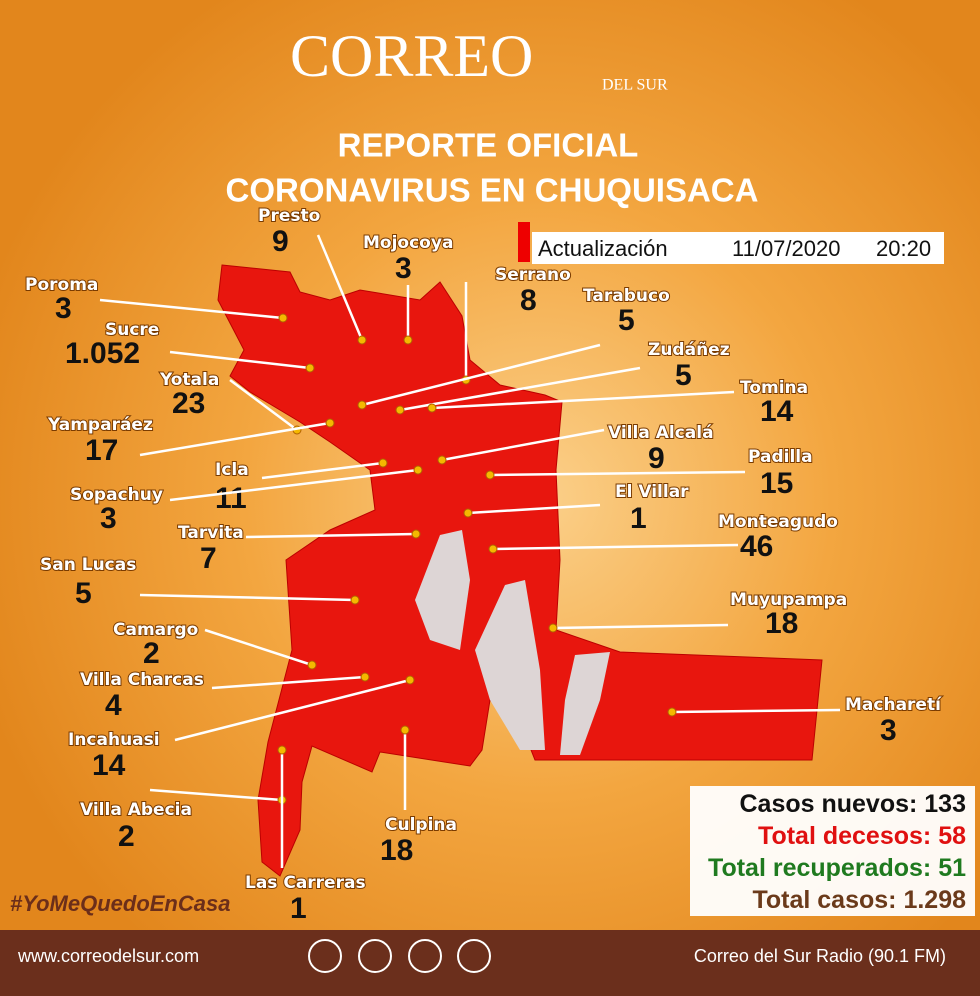  What do you see at coordinates (626, 296) in the screenshot?
I see `municipality-name: Tarabuco` at bounding box center [626, 296].